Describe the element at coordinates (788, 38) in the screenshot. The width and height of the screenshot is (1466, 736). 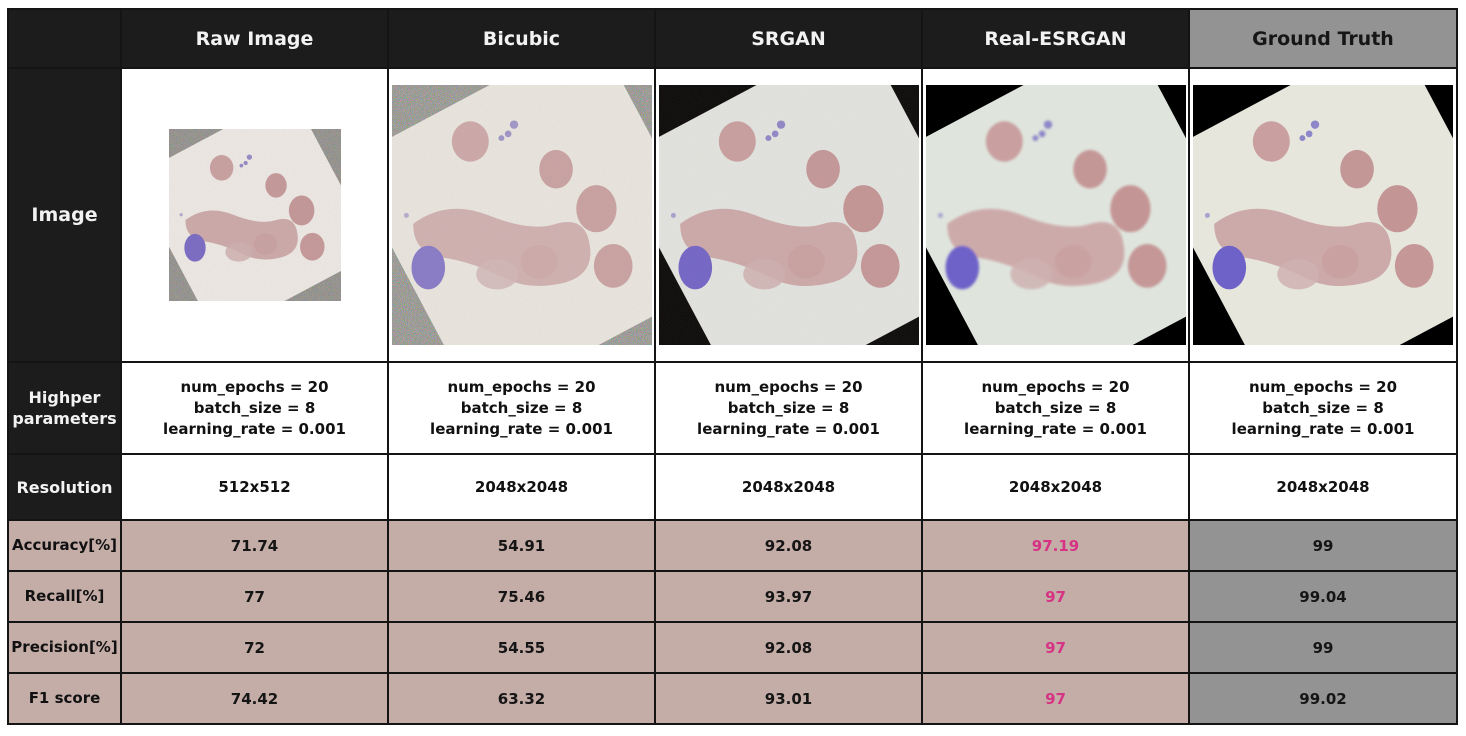
I see `column-header-srgan: SRGAN` at that location.